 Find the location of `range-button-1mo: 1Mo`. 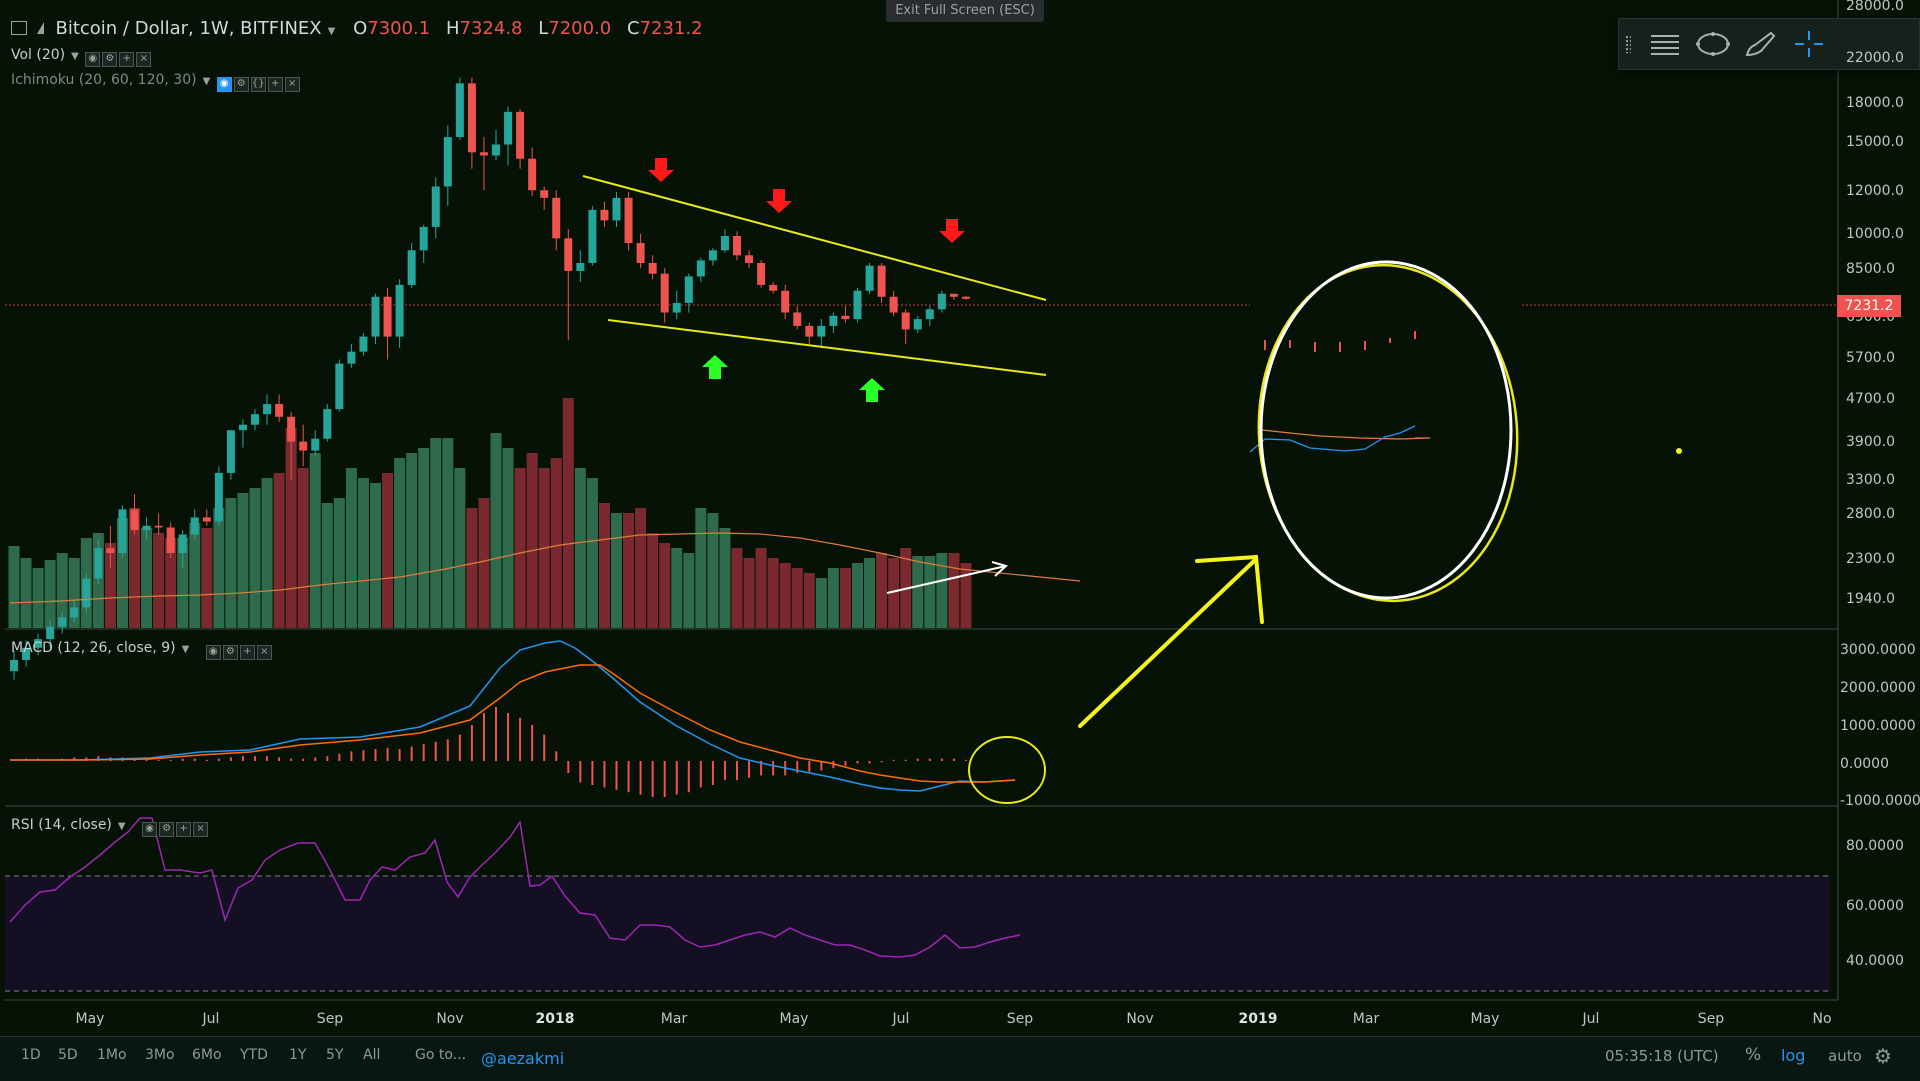

range-button-1mo: 1Mo is located at coordinates (112, 1055).